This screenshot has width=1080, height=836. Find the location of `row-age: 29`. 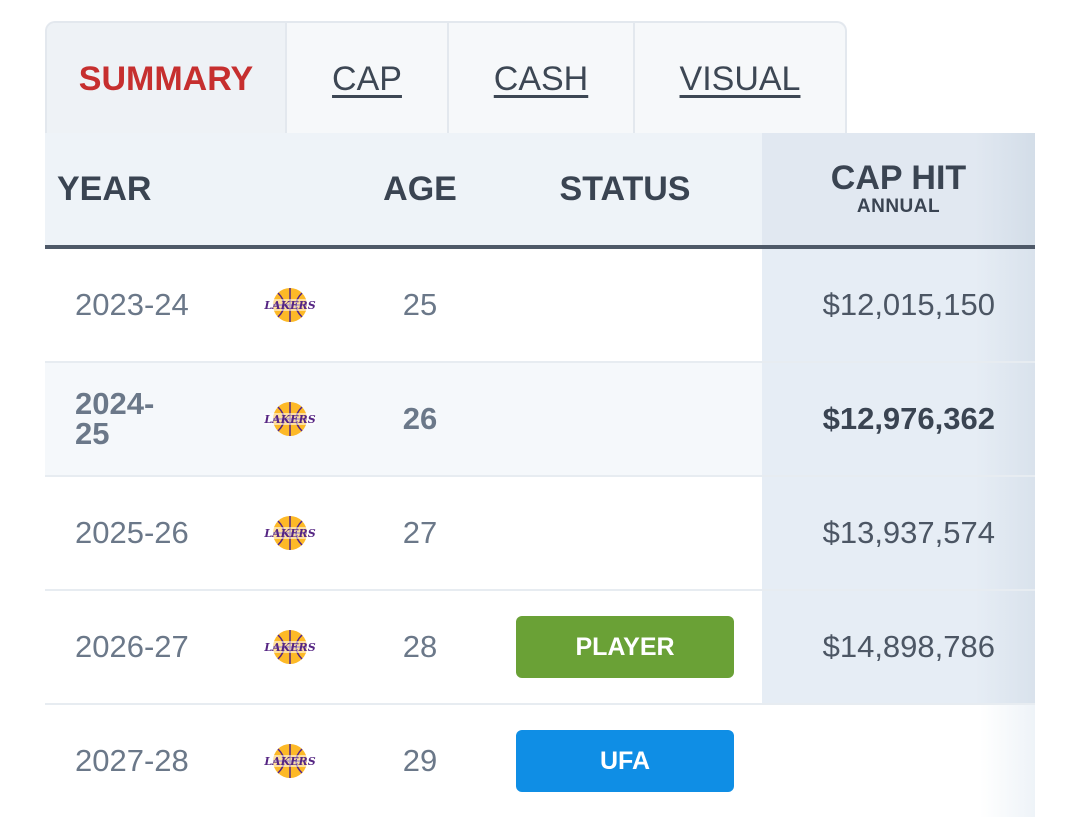

row-age: 29 is located at coordinates (420, 760).